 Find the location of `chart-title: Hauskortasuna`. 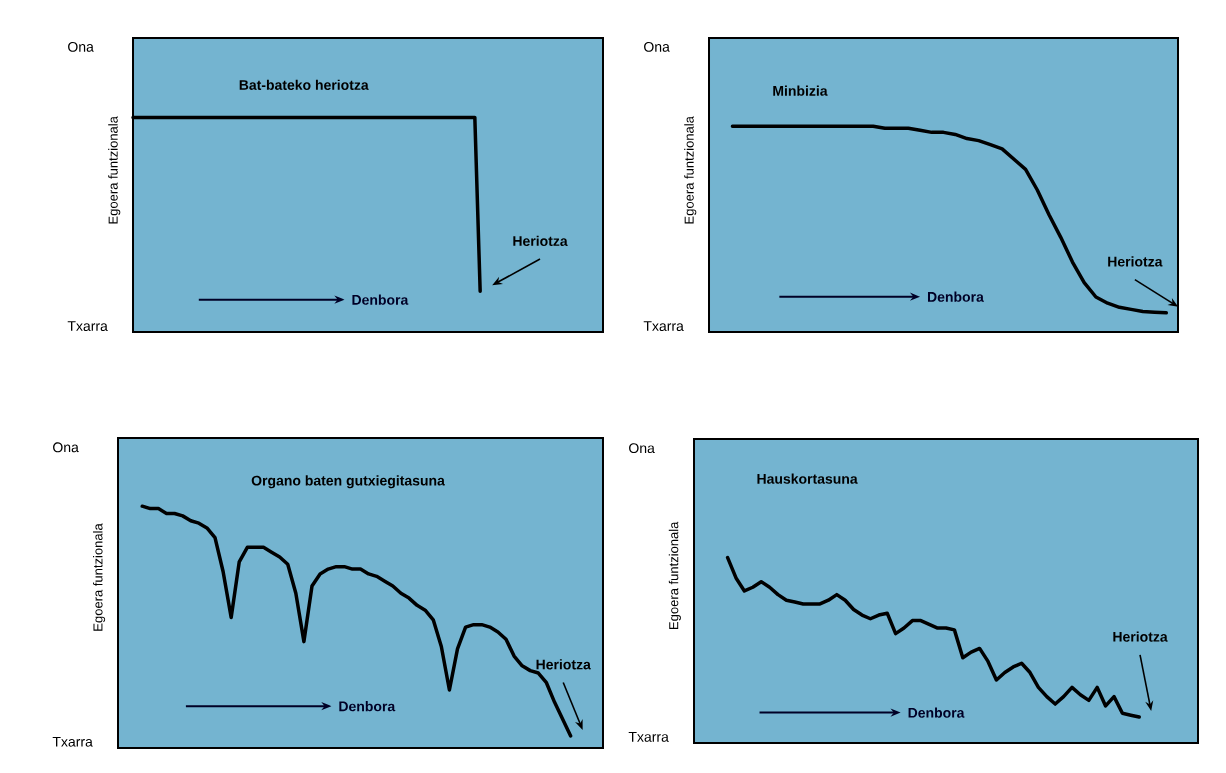

chart-title: Hauskortasuna is located at coordinates (807, 478).